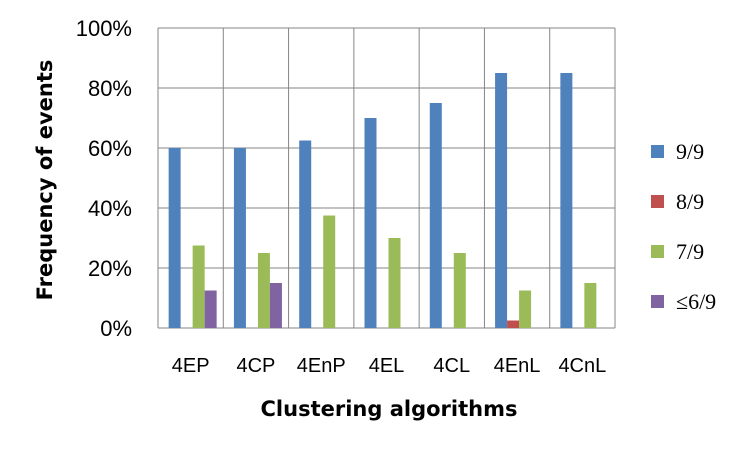  I want to click on legend-swatch-8/9, so click(657, 201).